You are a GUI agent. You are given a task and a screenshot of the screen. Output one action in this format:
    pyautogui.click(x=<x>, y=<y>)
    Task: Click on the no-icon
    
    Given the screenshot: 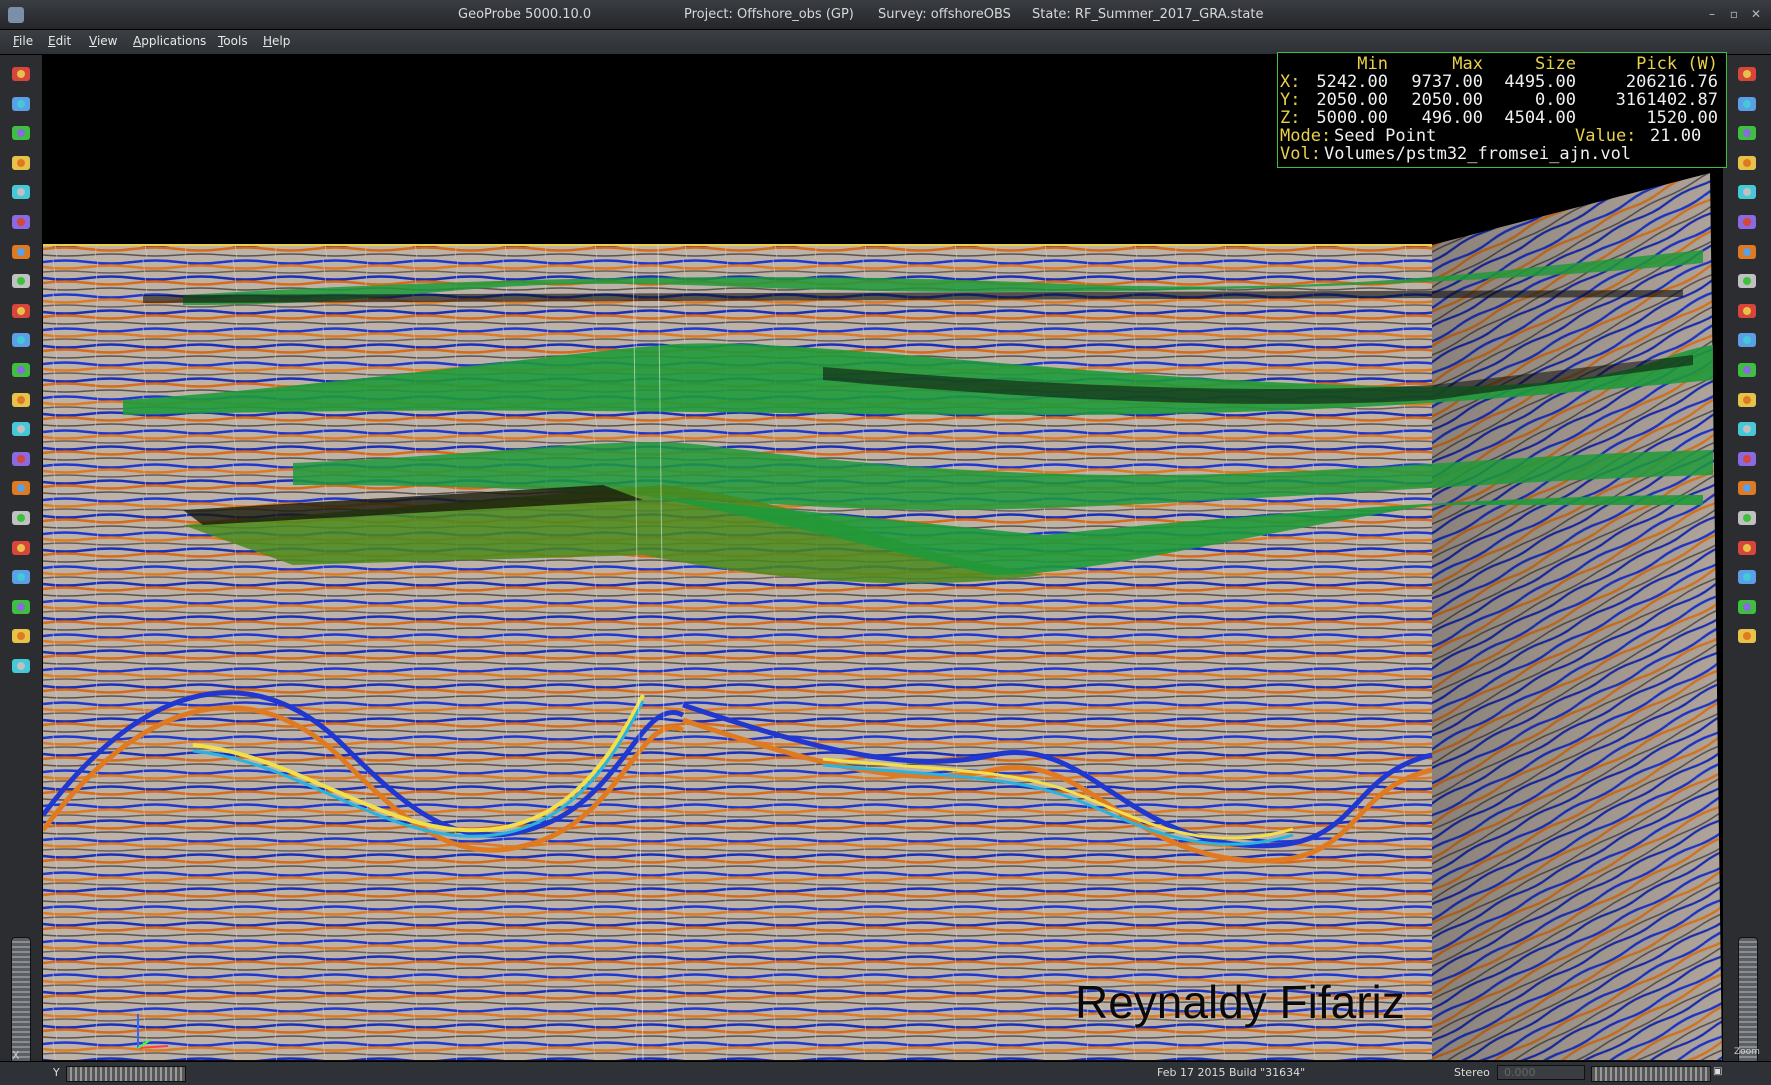 What is the action you would take?
    pyautogui.click(x=1747, y=311)
    